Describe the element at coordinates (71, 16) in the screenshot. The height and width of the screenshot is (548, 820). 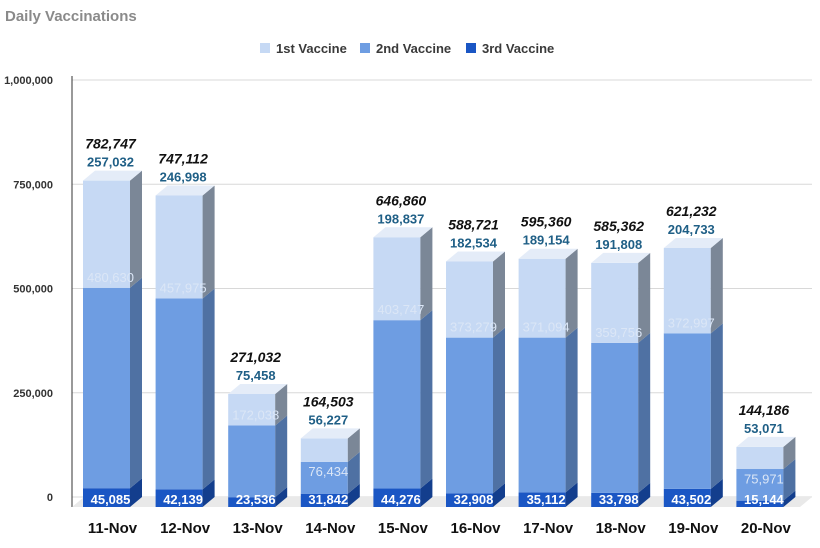
I see `chart-title: Daily Vaccinations` at that location.